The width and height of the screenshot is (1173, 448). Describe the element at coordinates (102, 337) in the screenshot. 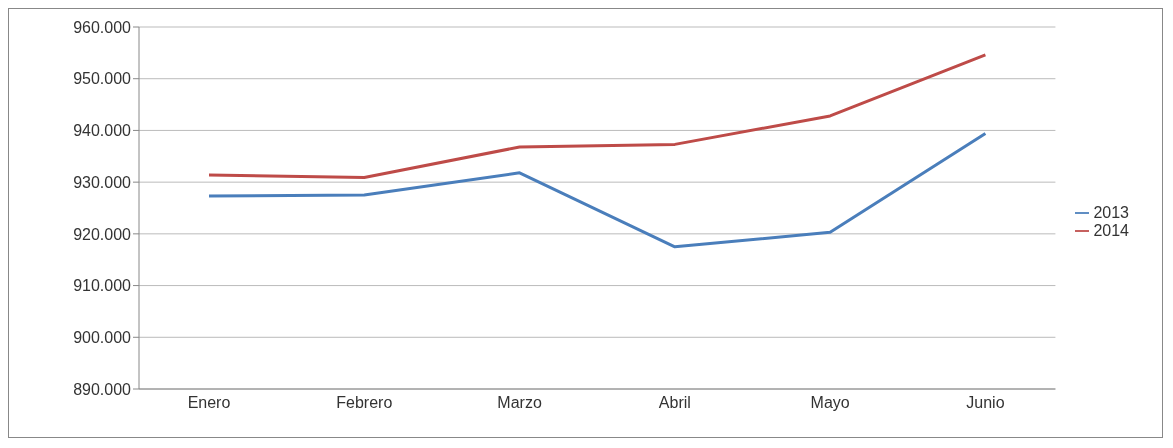

I see `y-tick-label: 900.000` at that location.